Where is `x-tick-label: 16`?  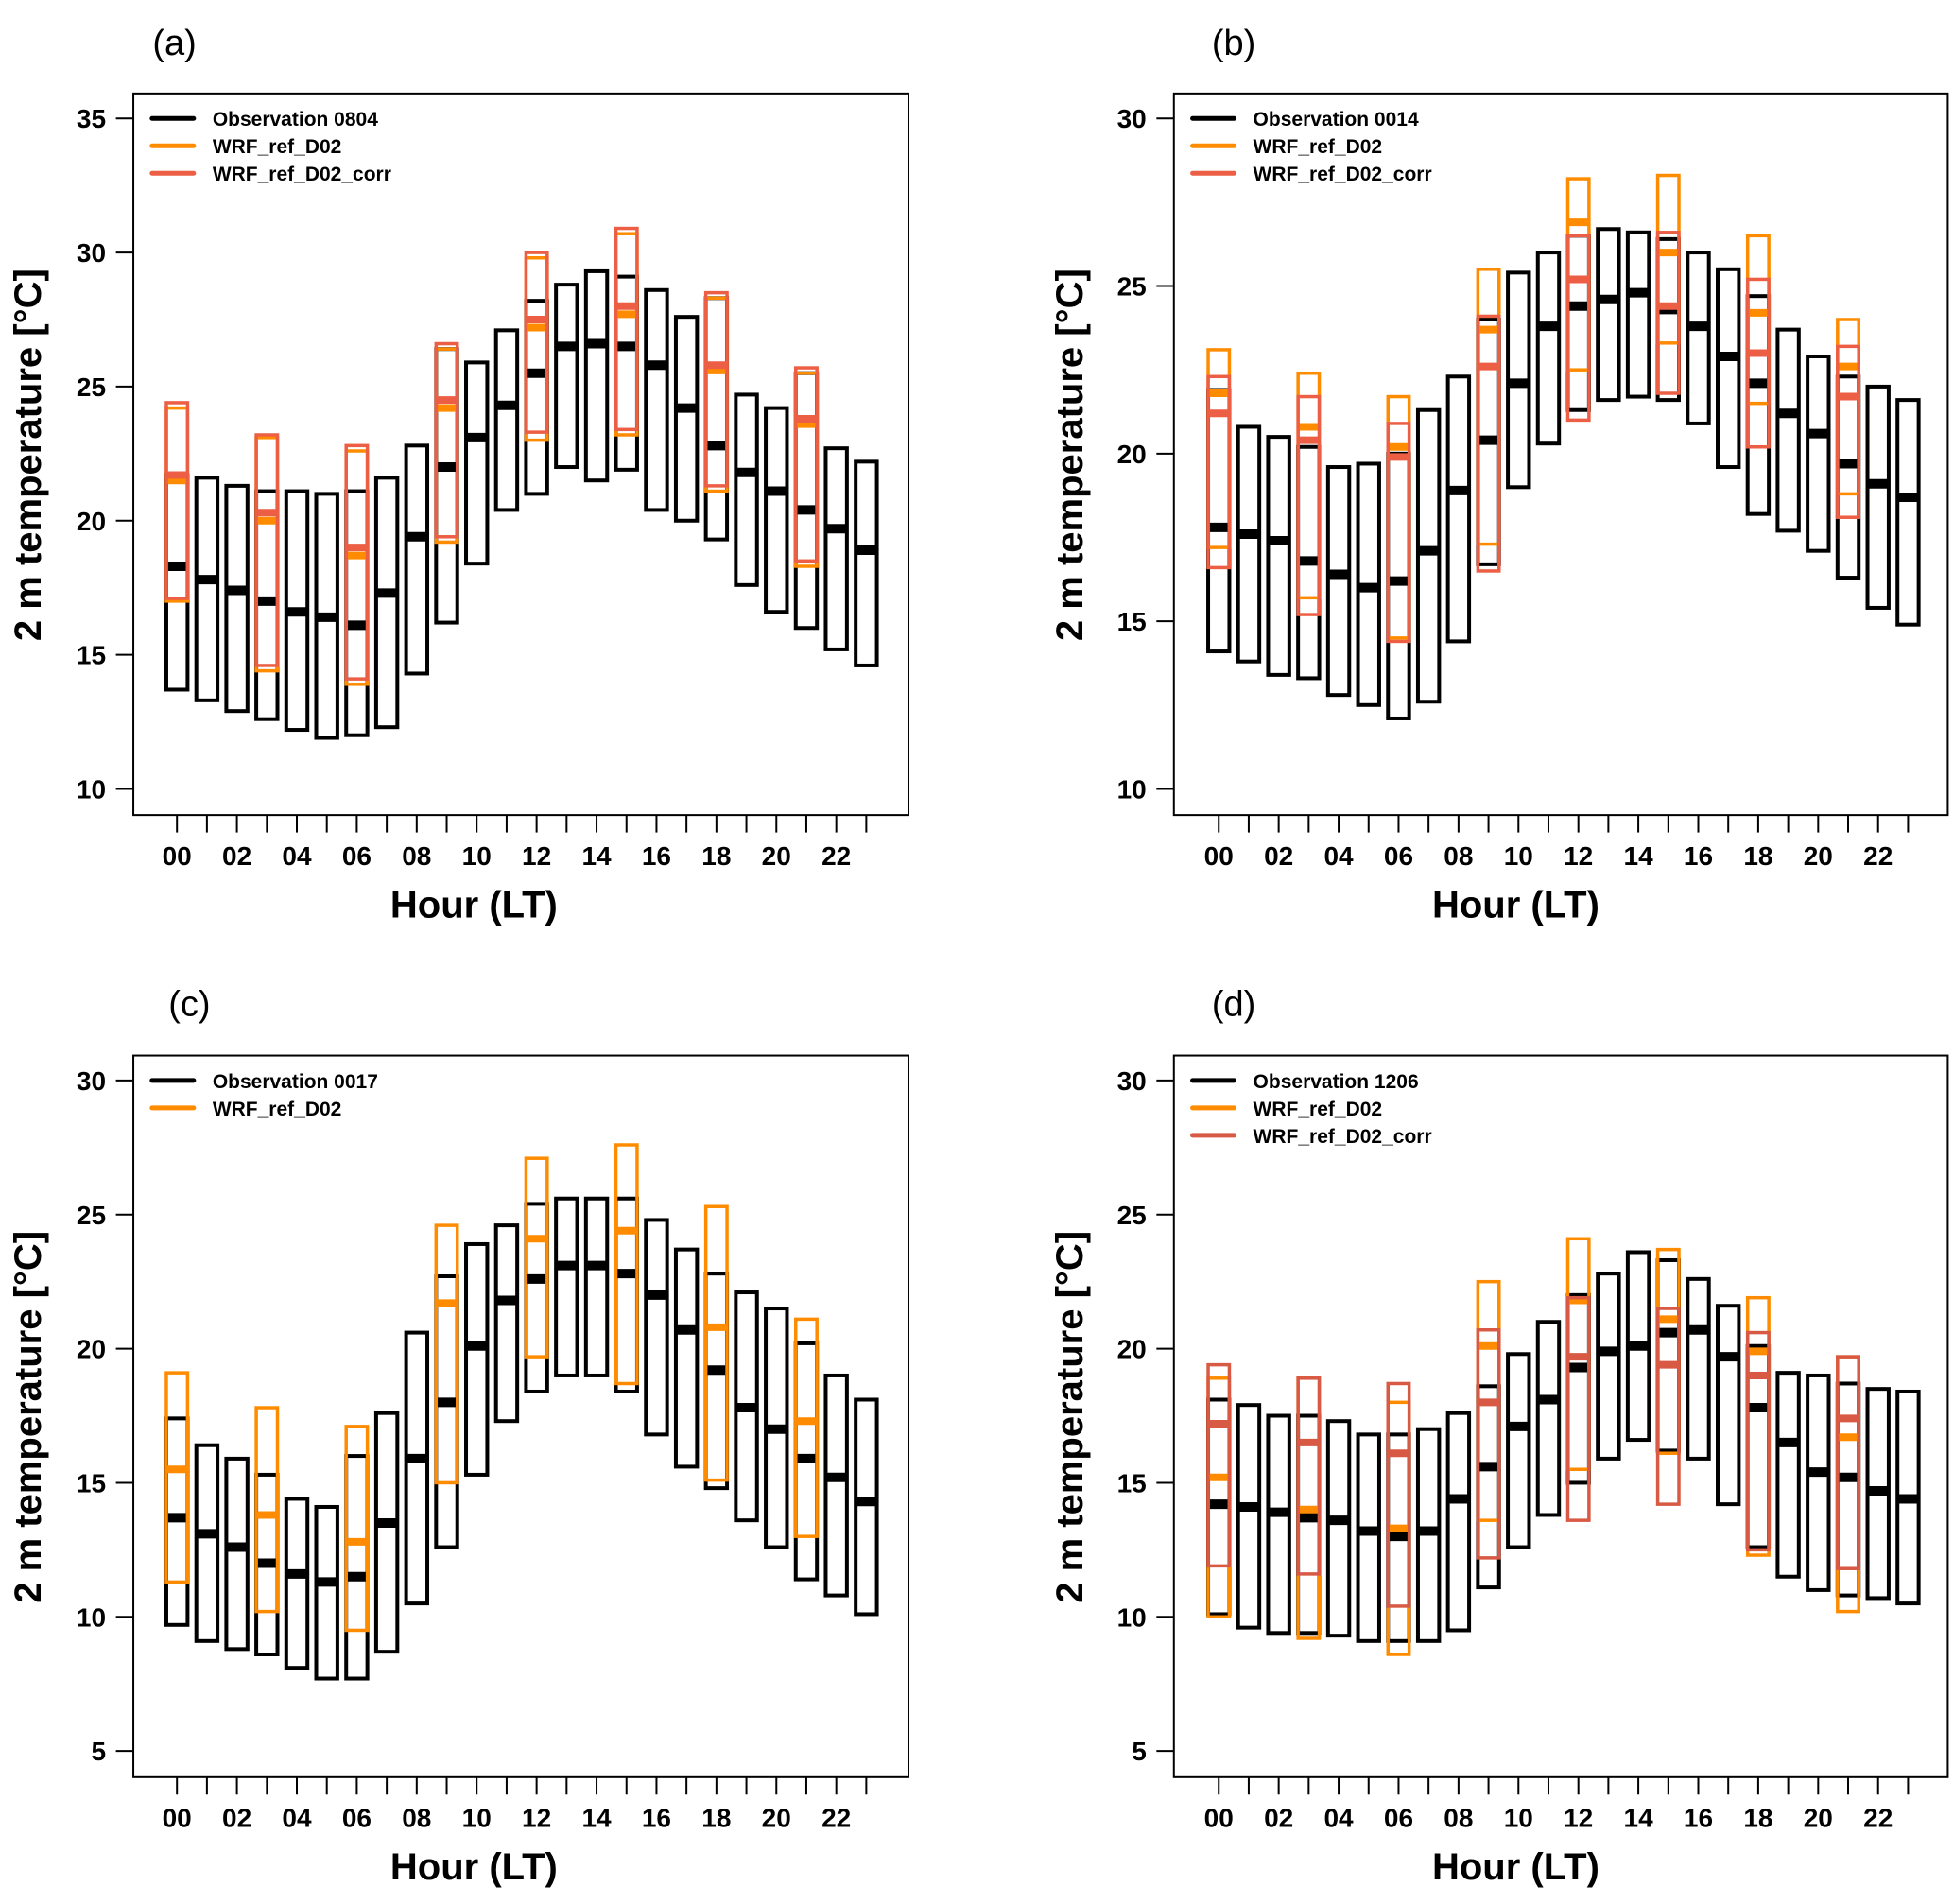
x-tick-label: 16 is located at coordinates (1699, 1818).